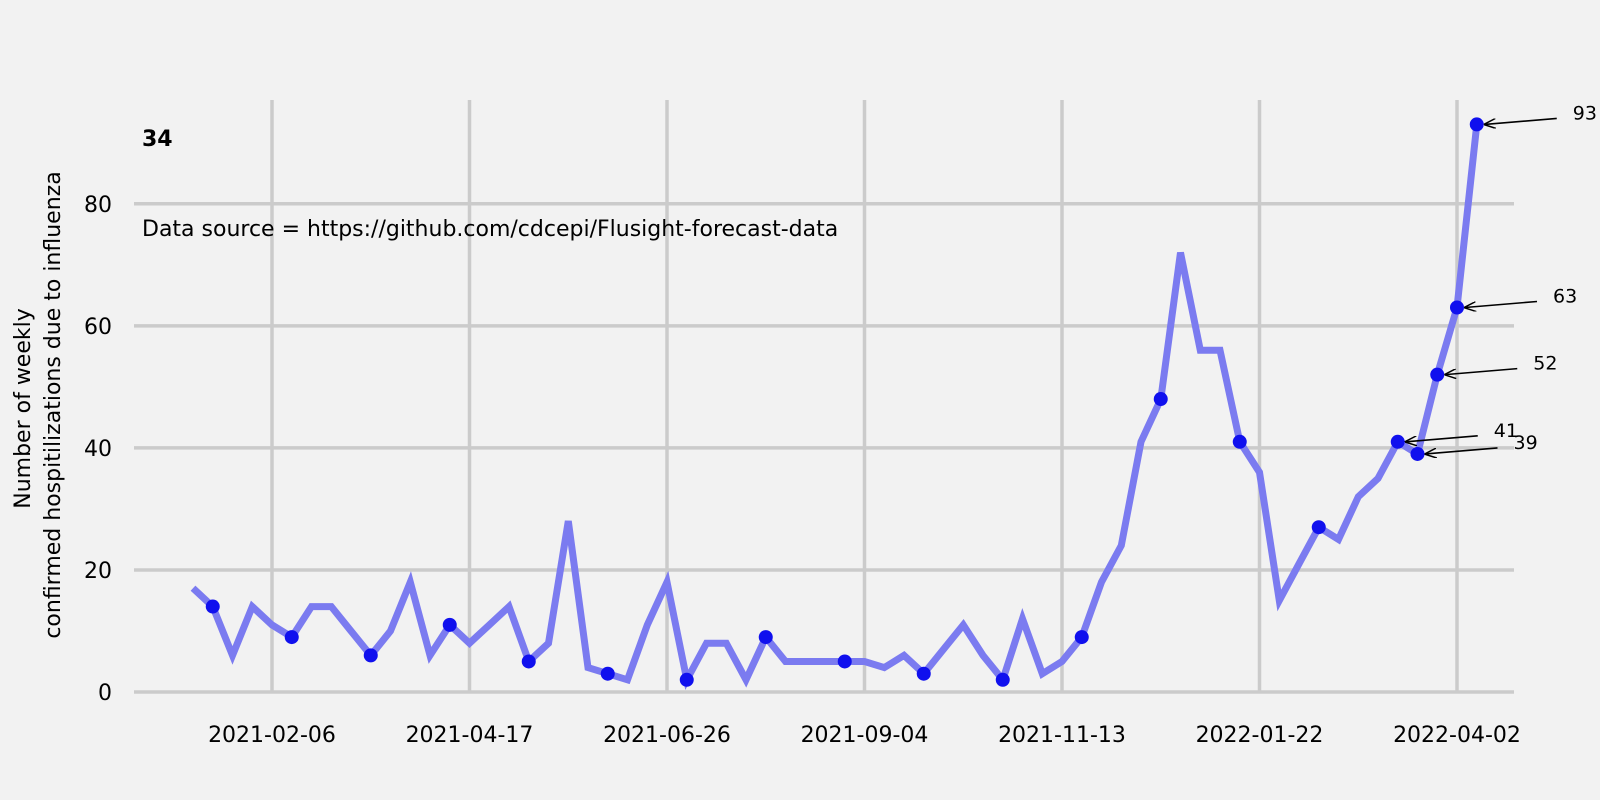 This screenshot has width=1600, height=800. I want to click on y-axis-label-line-1: Number of weekly, so click(23, 408).